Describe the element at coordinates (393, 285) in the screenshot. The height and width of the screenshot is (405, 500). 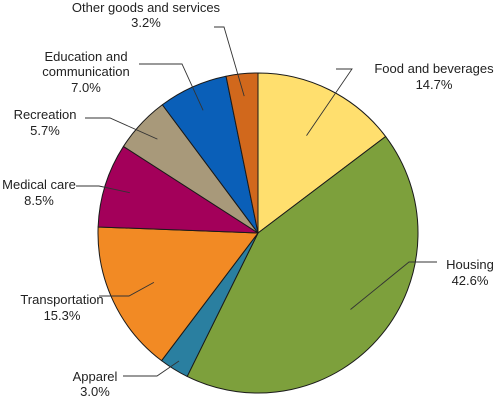
I see `leader-line-housing` at that location.